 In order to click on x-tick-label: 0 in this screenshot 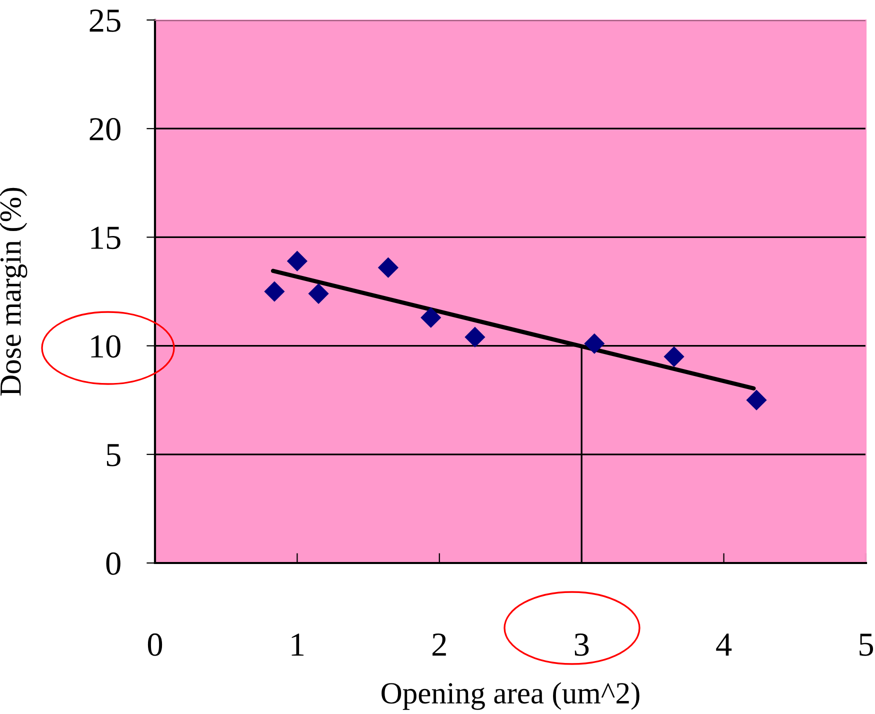, I will do `click(155, 644)`.